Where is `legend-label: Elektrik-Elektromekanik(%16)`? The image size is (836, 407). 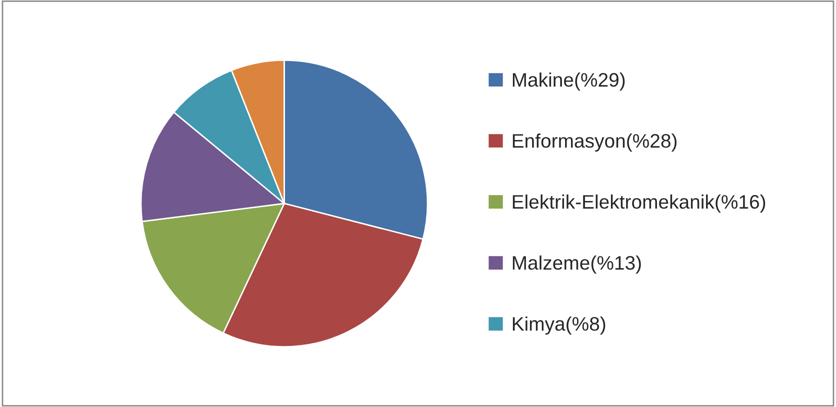 legend-label: Elektrik-Elektromekanik(%16) is located at coordinates (639, 203).